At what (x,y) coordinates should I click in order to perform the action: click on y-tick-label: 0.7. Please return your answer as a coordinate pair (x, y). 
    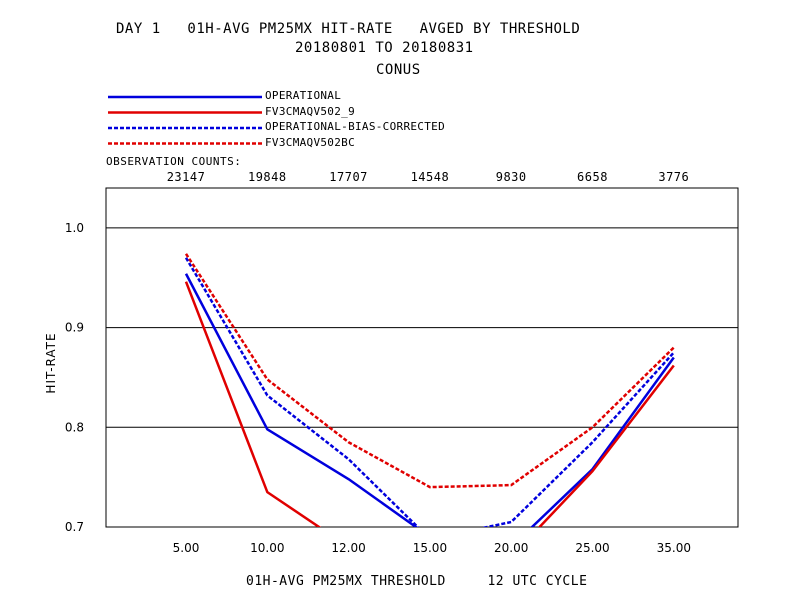
    Looking at the image, I should click on (74, 527).